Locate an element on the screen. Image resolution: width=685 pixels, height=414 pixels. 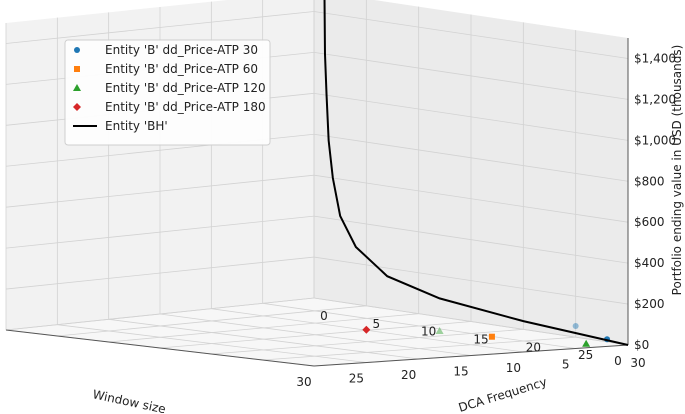
legend-box is located at coordinates (167, 92).